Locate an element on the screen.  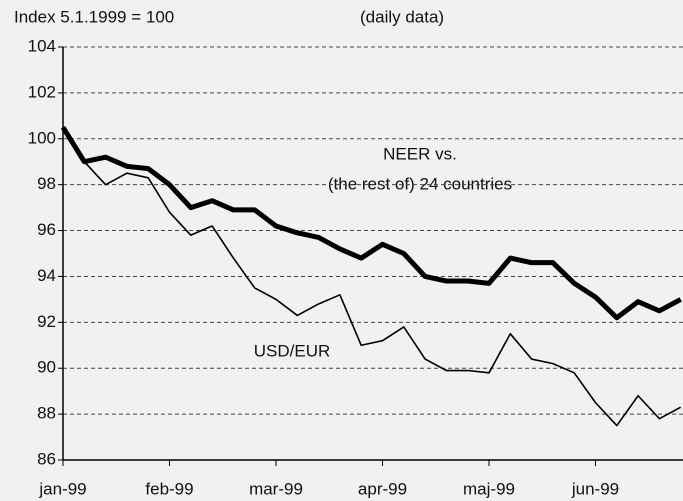
y-tick-label: 96 is located at coordinates (46, 229).